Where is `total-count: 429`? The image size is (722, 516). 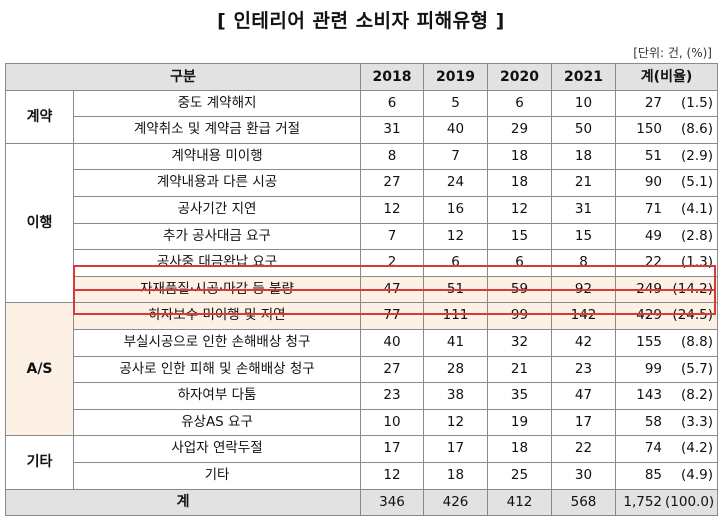 total-count: 429 is located at coordinates (649, 315).